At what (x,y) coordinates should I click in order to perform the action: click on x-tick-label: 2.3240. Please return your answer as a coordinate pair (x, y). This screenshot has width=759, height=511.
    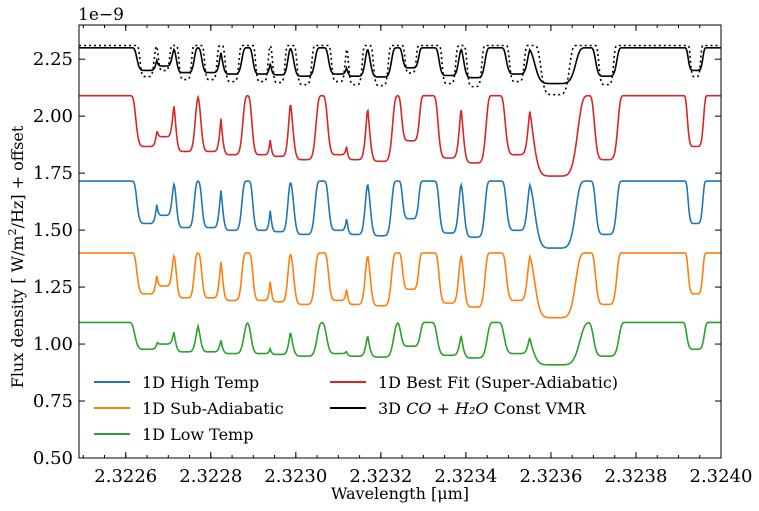
    Looking at the image, I should click on (721, 476).